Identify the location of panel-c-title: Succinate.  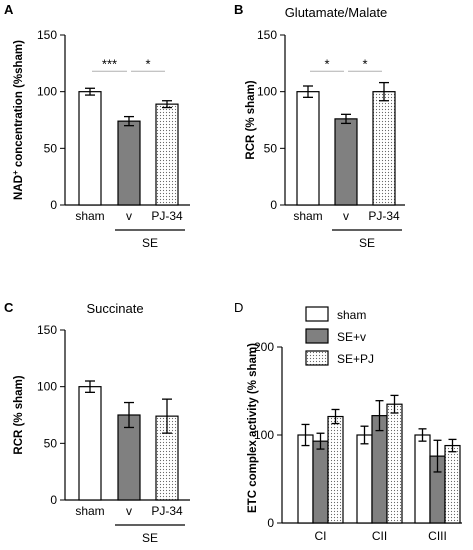
(114, 308).